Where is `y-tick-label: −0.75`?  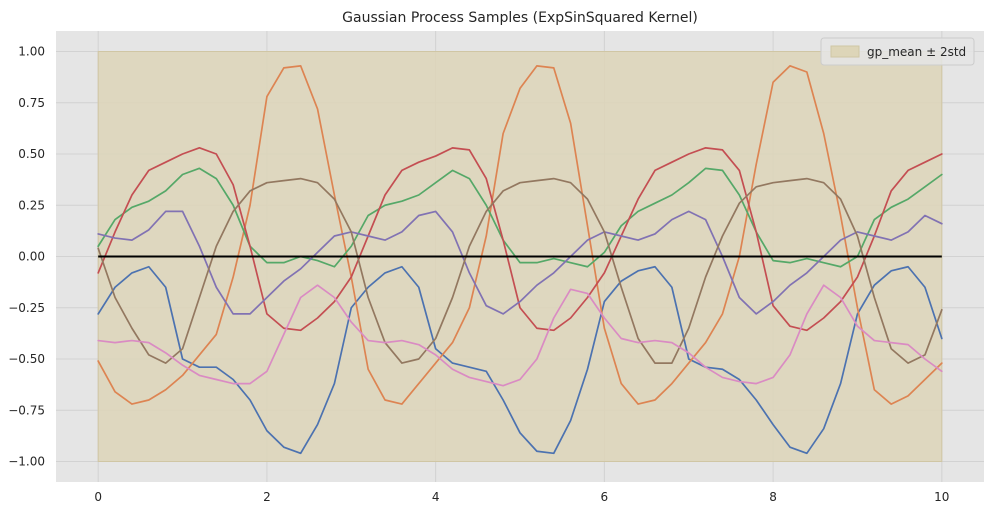 y-tick-label: −0.75 is located at coordinates (26, 410).